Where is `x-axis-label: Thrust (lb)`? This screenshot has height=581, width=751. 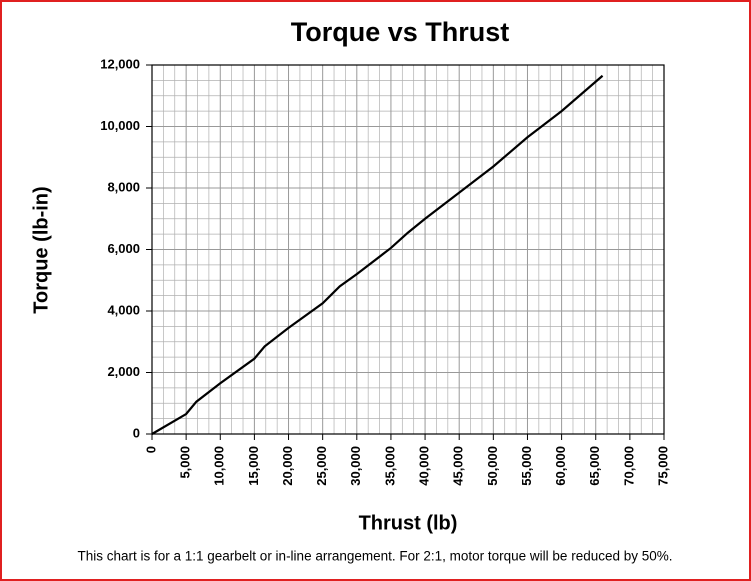
x-axis-label: Thrust (lb) is located at coordinates (408, 523).